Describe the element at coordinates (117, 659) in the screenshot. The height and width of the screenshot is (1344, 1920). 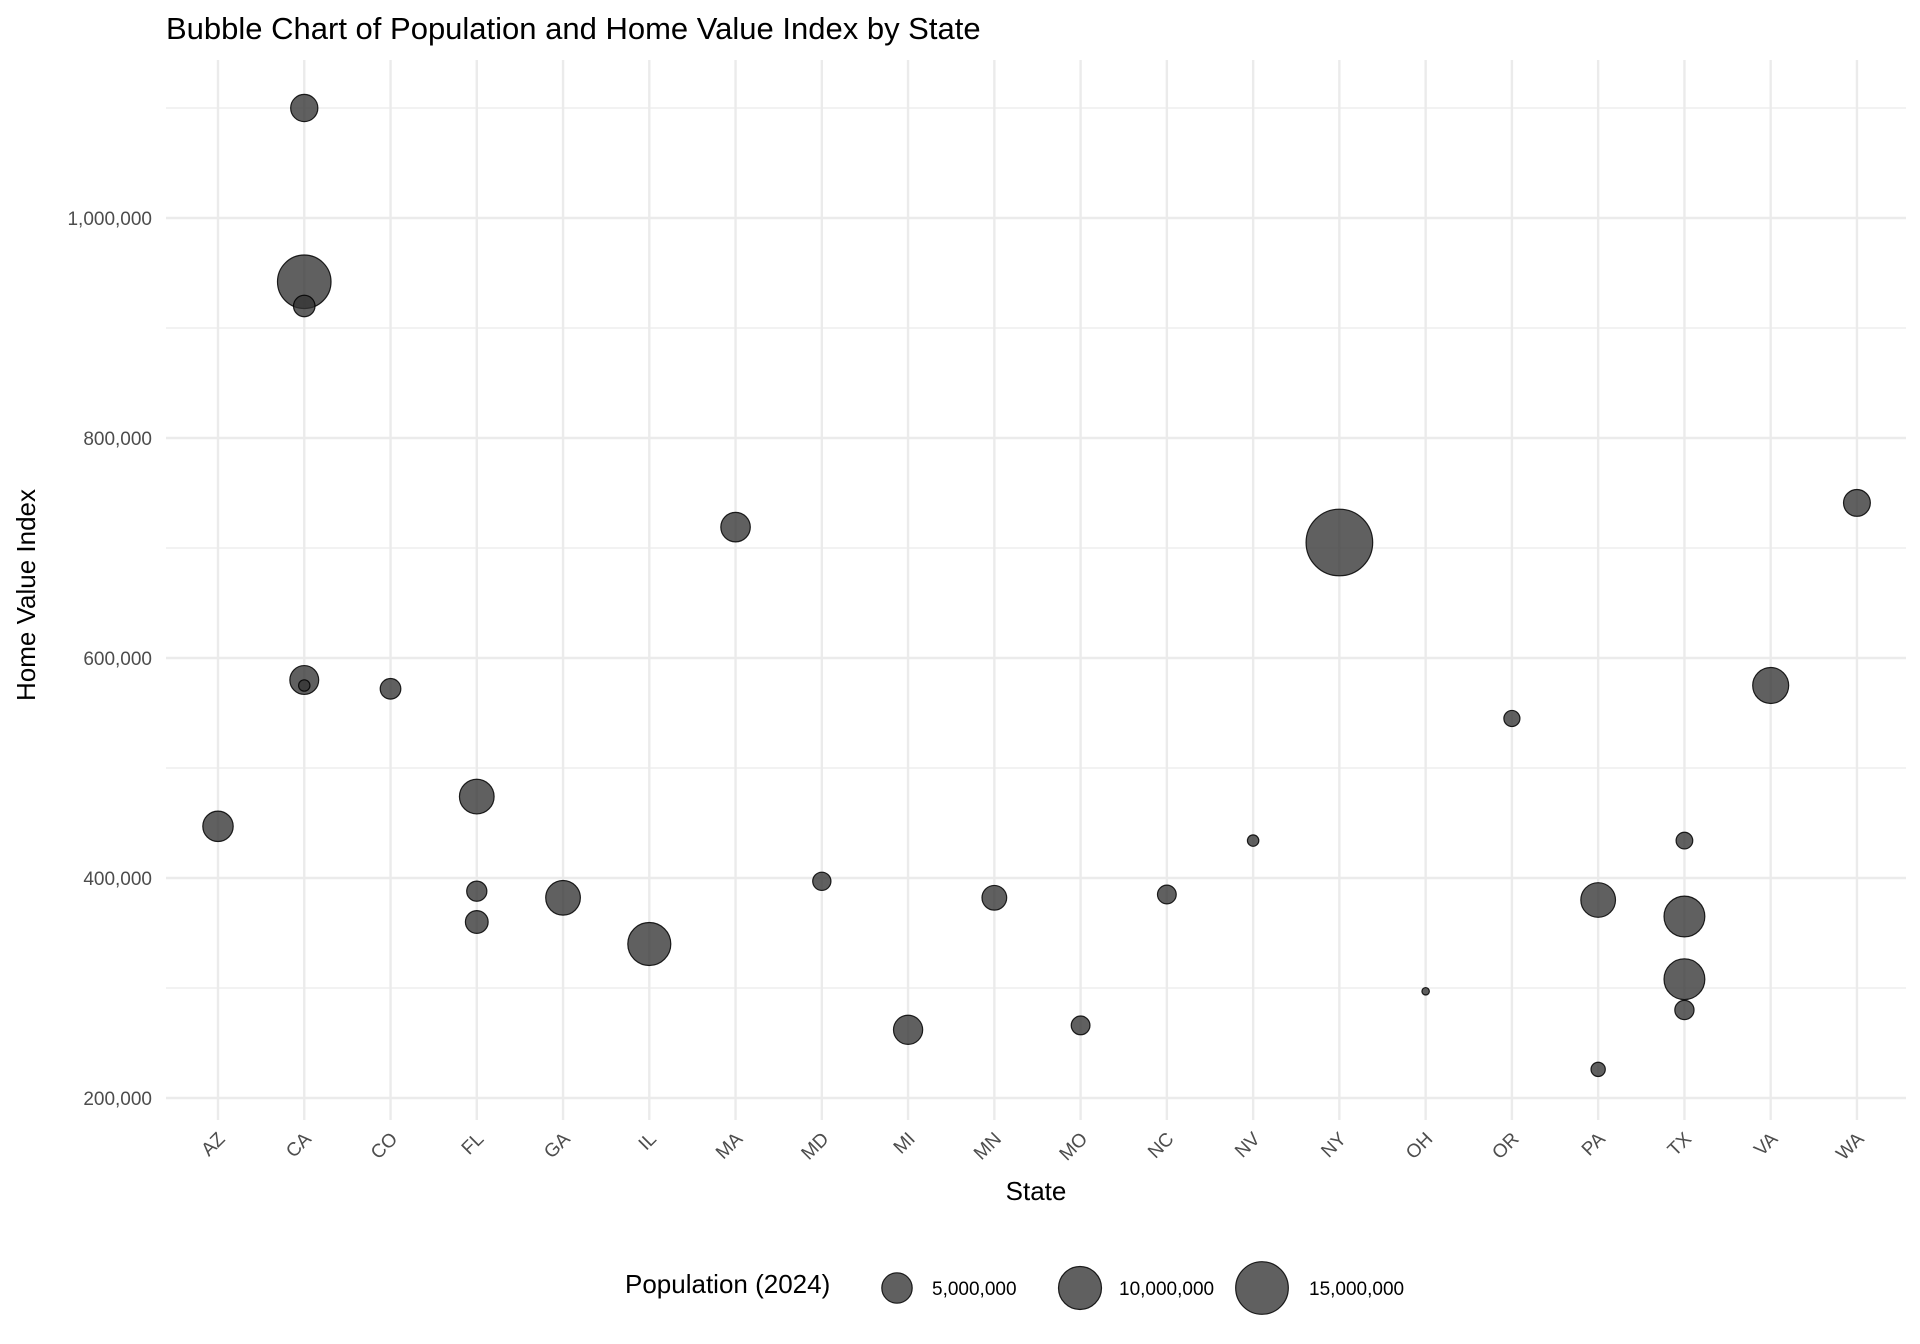
I see `y-tick-label: 600,000` at that location.